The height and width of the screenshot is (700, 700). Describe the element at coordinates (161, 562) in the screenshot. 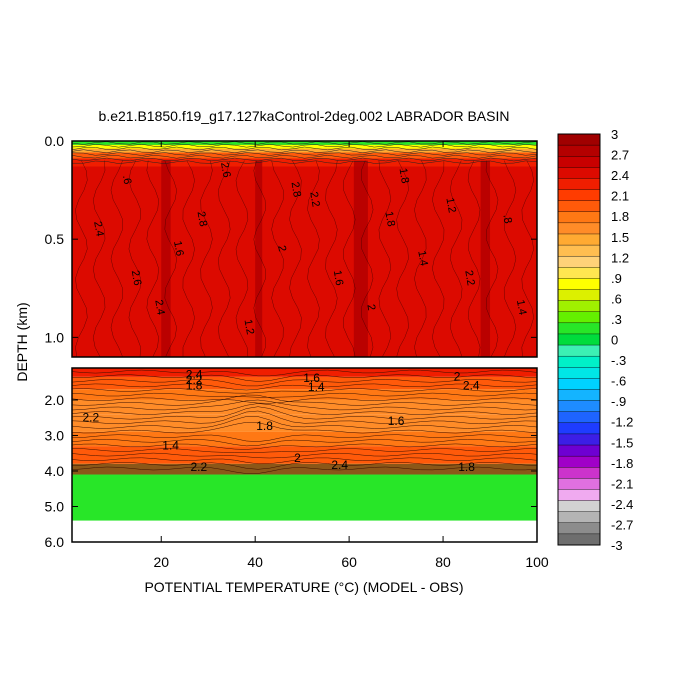

I see `x-tick-label: 20` at that location.